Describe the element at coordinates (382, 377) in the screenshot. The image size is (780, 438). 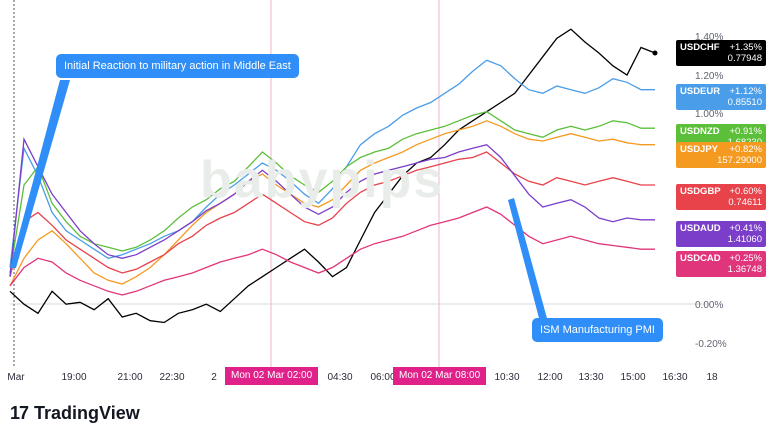
I see `x-tick-label: 06:00` at that location.